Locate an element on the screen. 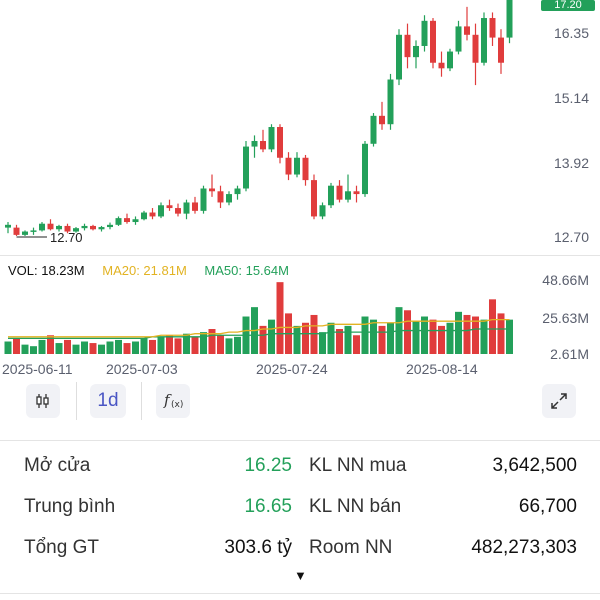 The image size is (600, 600). price-axis-label: 12.70 is located at coordinates (571, 237).